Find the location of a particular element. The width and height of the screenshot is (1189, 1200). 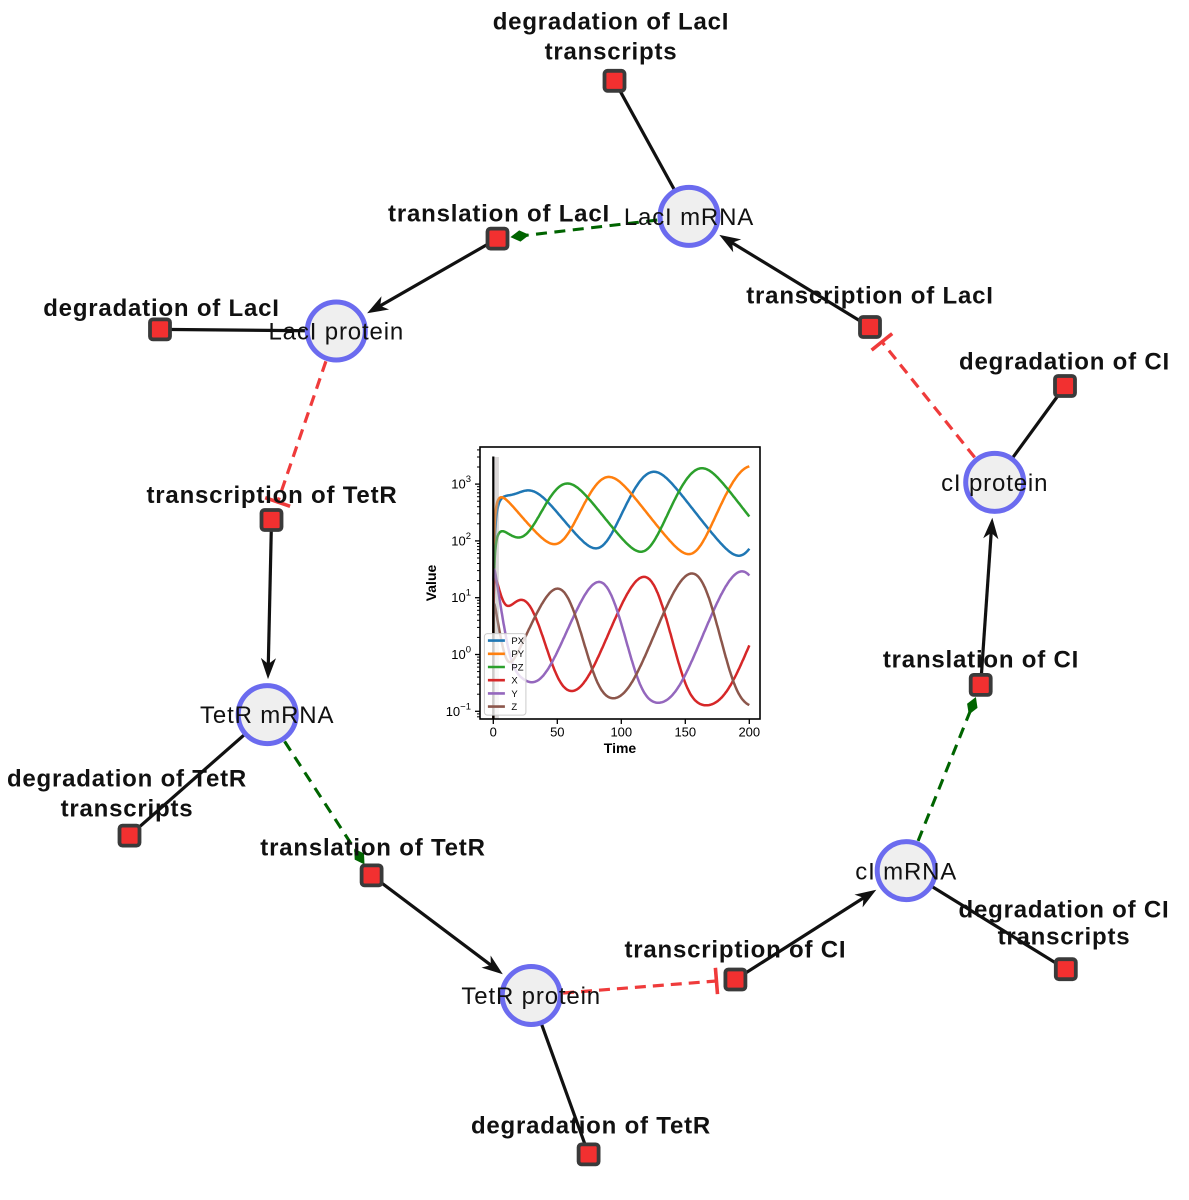

svg-text: TetR mRNA is located at coordinates (267, 715).